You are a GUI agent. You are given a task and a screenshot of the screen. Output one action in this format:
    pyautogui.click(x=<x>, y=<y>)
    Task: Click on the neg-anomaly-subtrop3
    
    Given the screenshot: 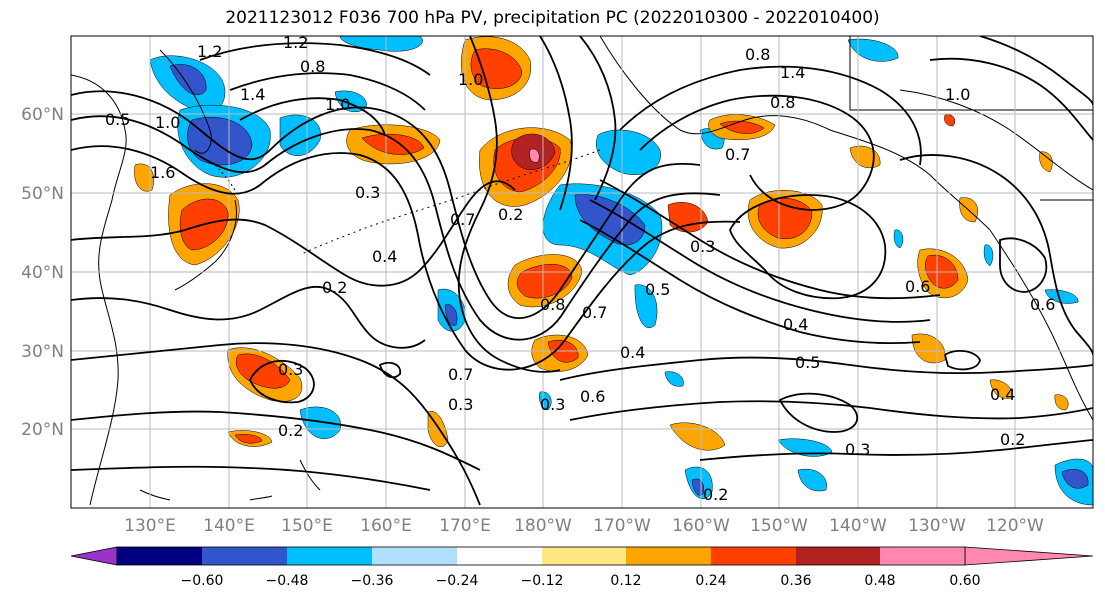 What is the action you would take?
    pyautogui.click(x=805, y=447)
    